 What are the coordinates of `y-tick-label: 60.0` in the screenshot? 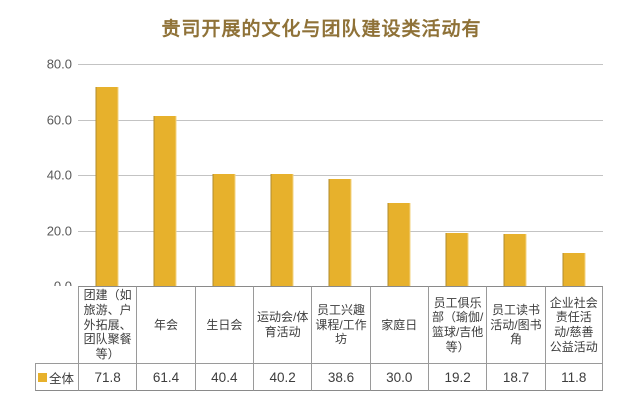 It's located at (59, 119).